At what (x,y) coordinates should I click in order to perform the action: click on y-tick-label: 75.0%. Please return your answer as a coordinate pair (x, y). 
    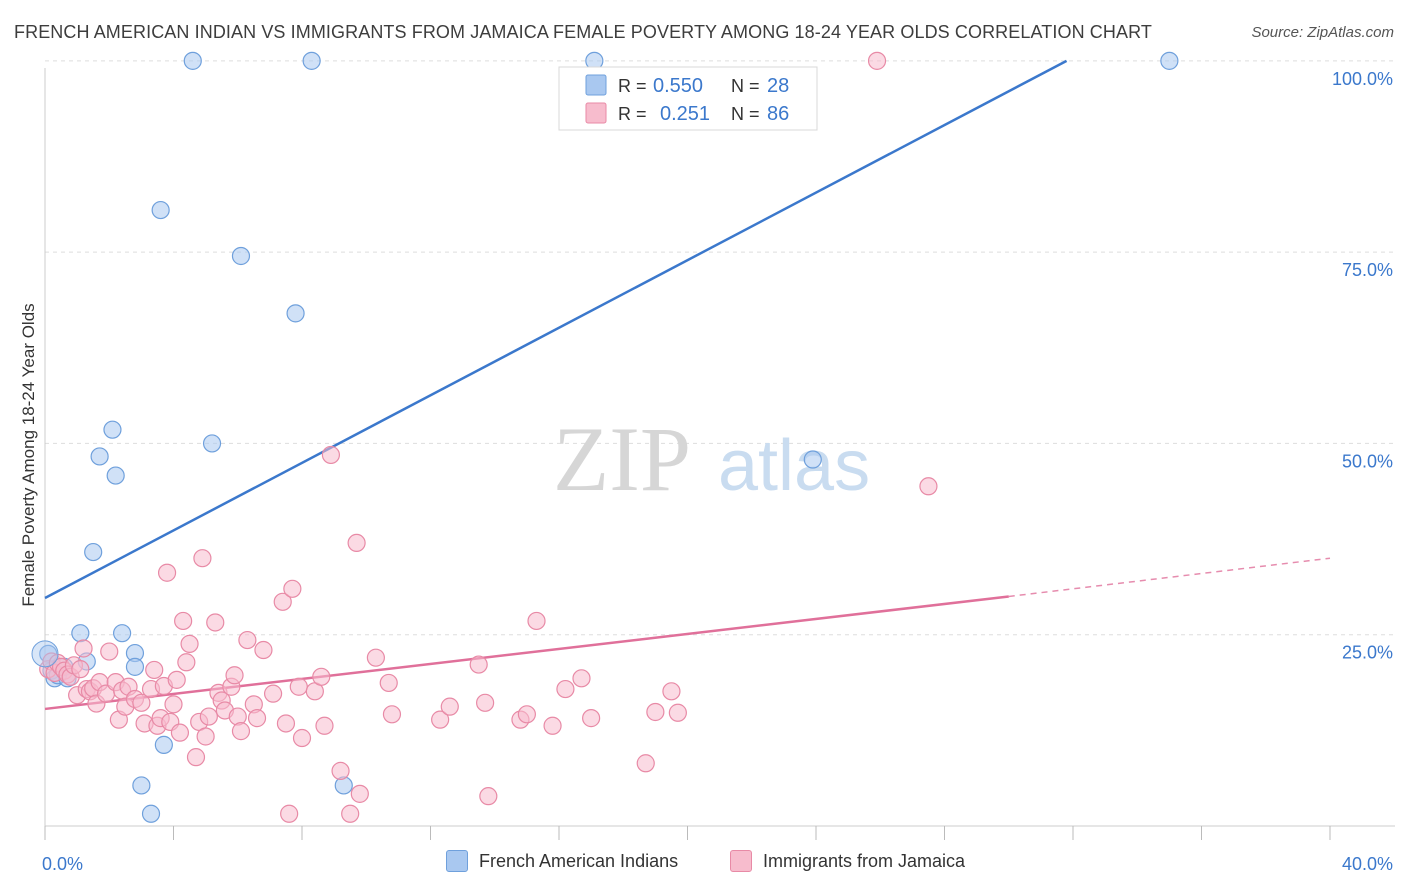
    Looking at the image, I should click on (1367, 270).